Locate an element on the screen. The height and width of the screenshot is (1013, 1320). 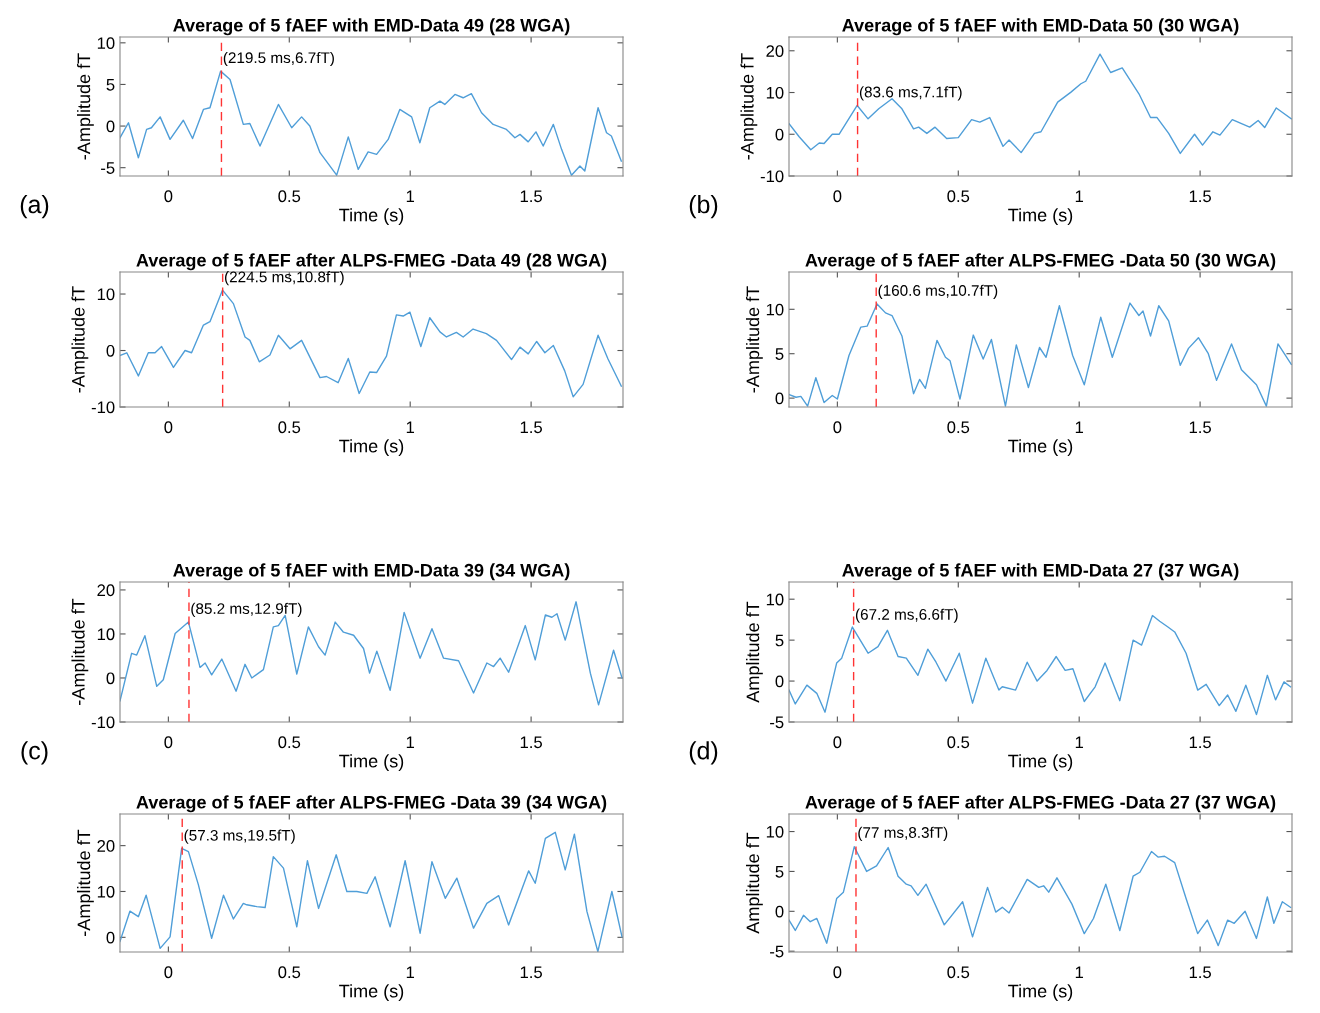
chart-title: Average of 5 fAEF after ALPS-FMEG -Data 49 (28 WGA) is located at coordinates (371, 262).